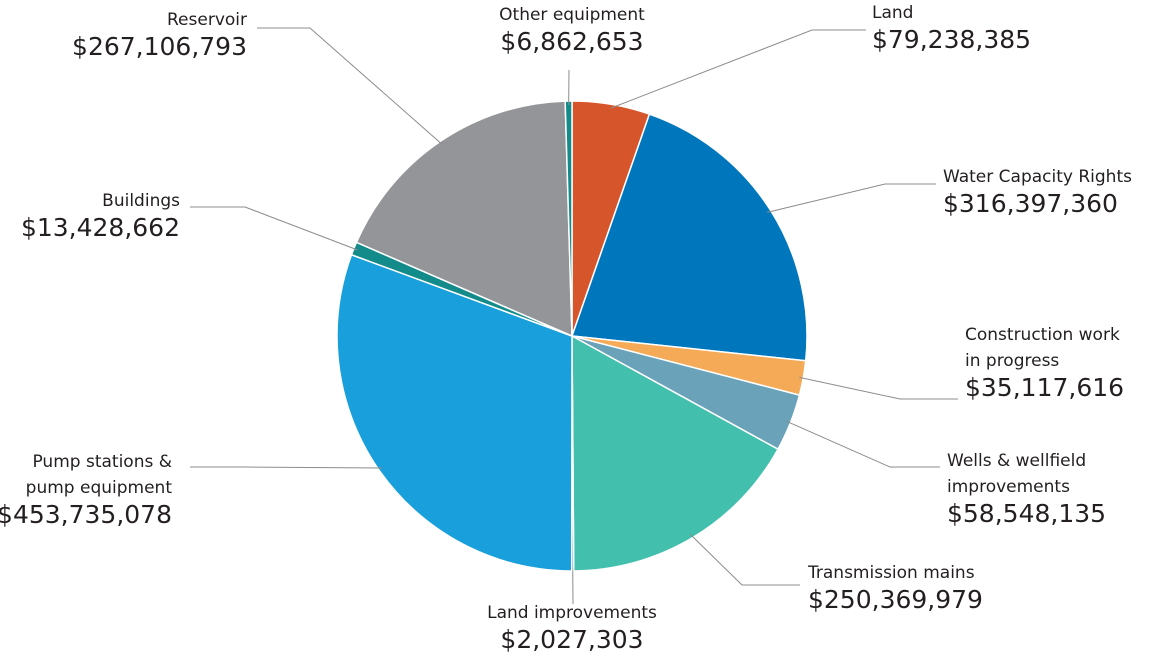 The height and width of the screenshot is (657, 1169). I want to click on value-label: $79,238,385, so click(951, 39).